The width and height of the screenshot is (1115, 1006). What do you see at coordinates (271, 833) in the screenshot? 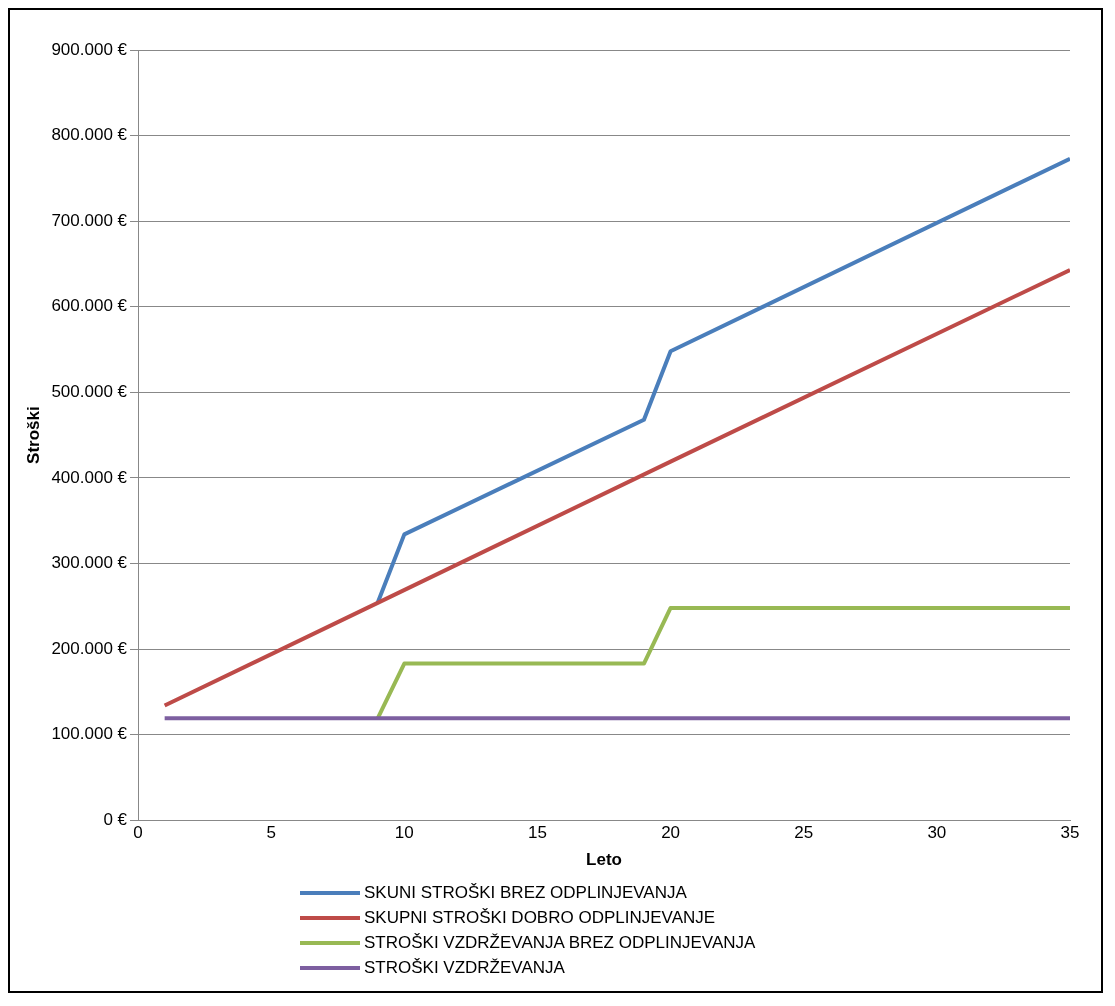
I see `x-tick-label: 5` at bounding box center [271, 833].